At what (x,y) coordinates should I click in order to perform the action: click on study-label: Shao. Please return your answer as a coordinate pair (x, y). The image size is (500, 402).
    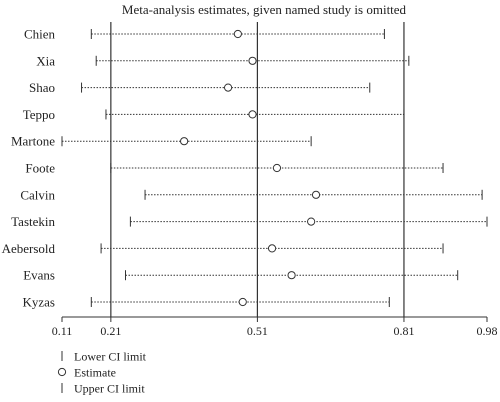
    Looking at the image, I should click on (42, 87).